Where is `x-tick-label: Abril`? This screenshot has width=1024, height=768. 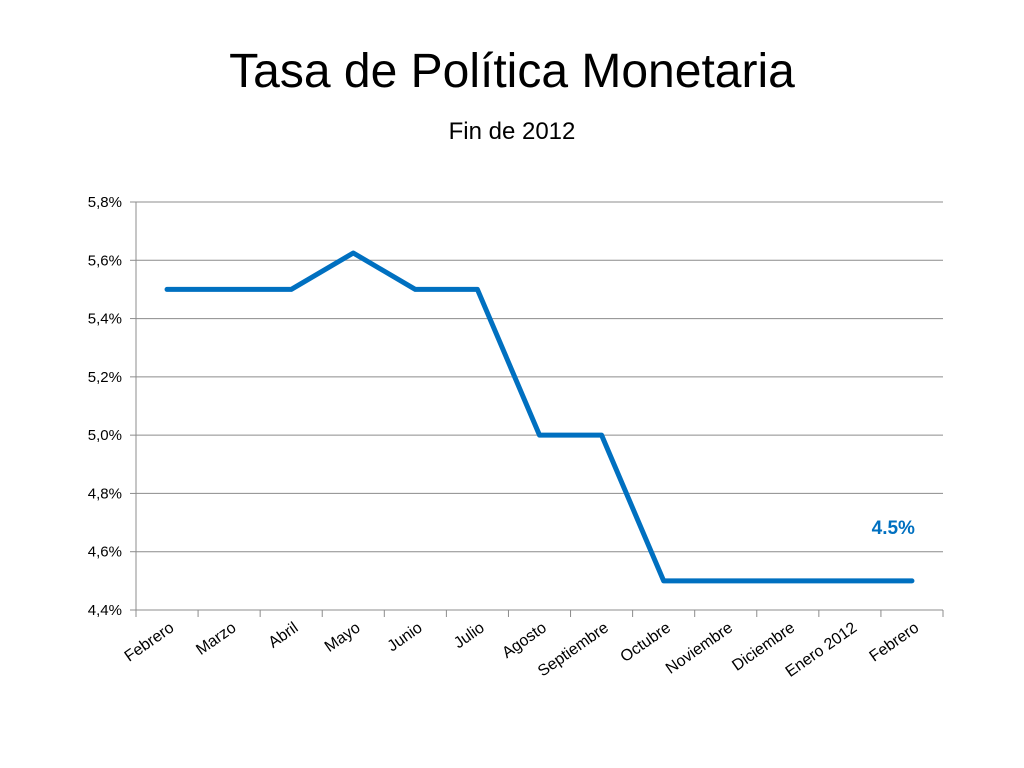
x-tick-label: Abril is located at coordinates (284, 635).